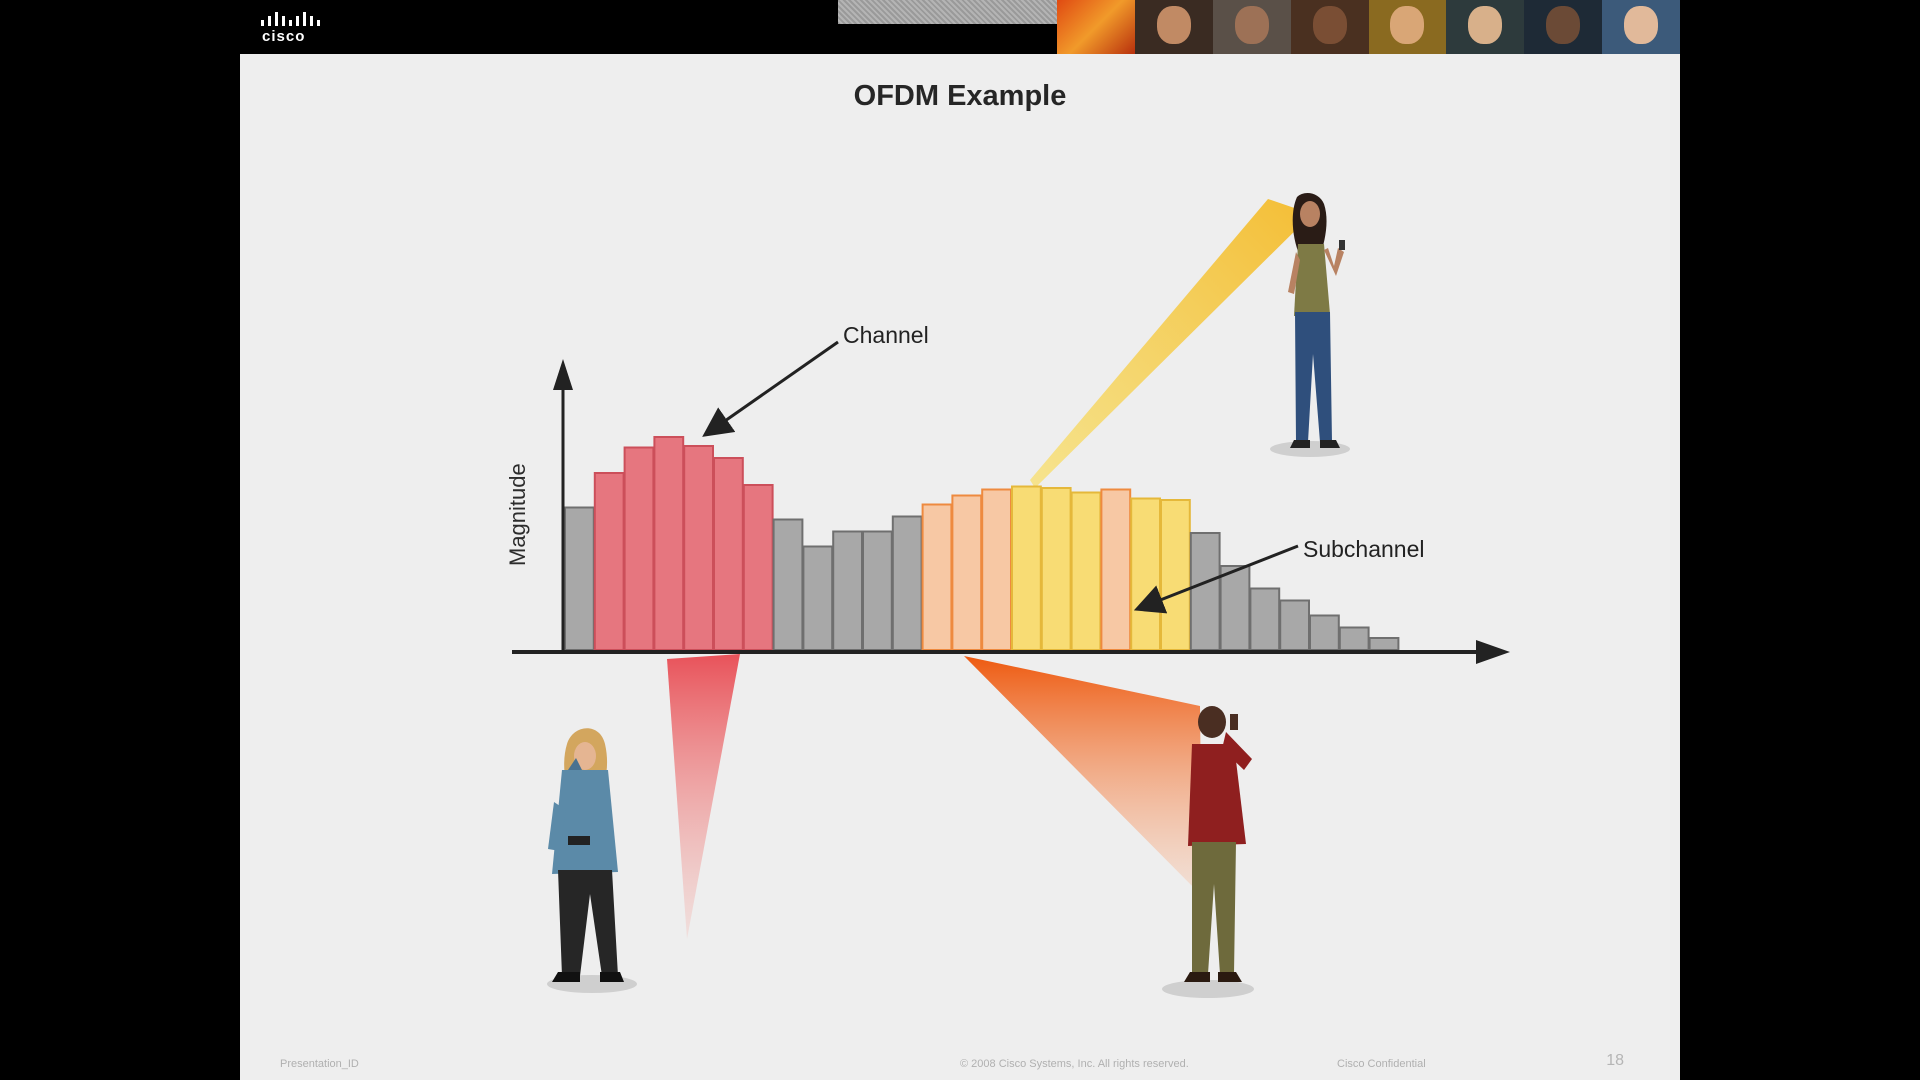 The image size is (1920, 1080). What do you see at coordinates (1208, 852) in the screenshot?
I see `person-man-phone` at bounding box center [1208, 852].